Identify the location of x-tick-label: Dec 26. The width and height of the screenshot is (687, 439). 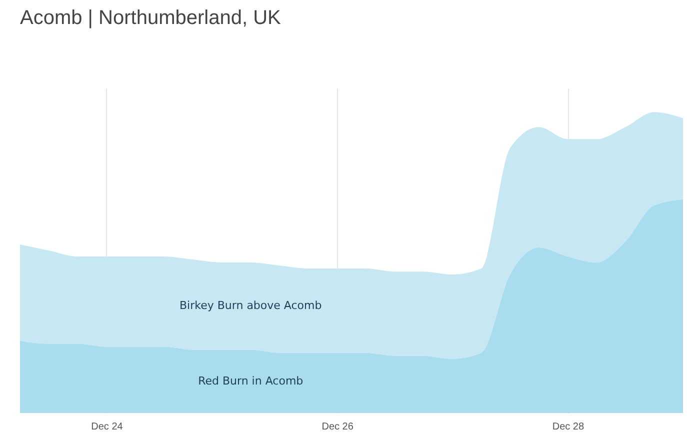
(338, 427).